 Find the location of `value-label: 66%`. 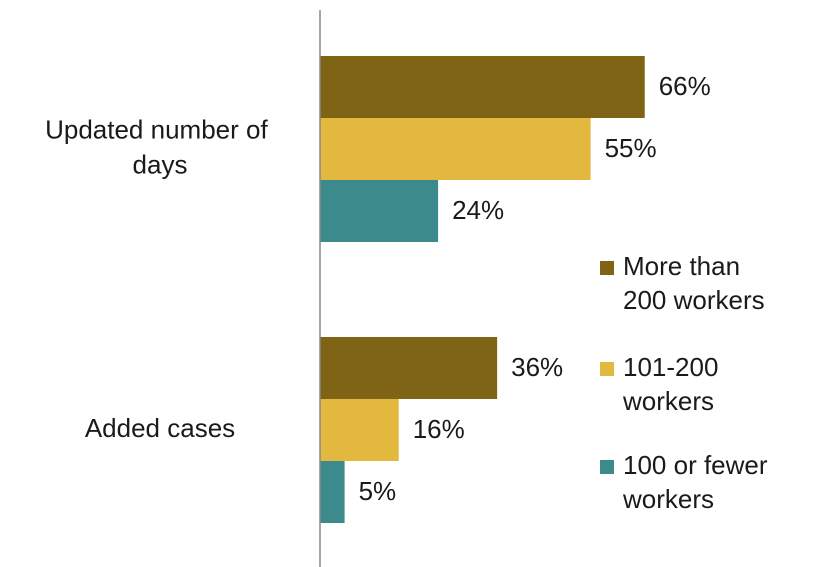

value-label: 66% is located at coordinates (685, 86).